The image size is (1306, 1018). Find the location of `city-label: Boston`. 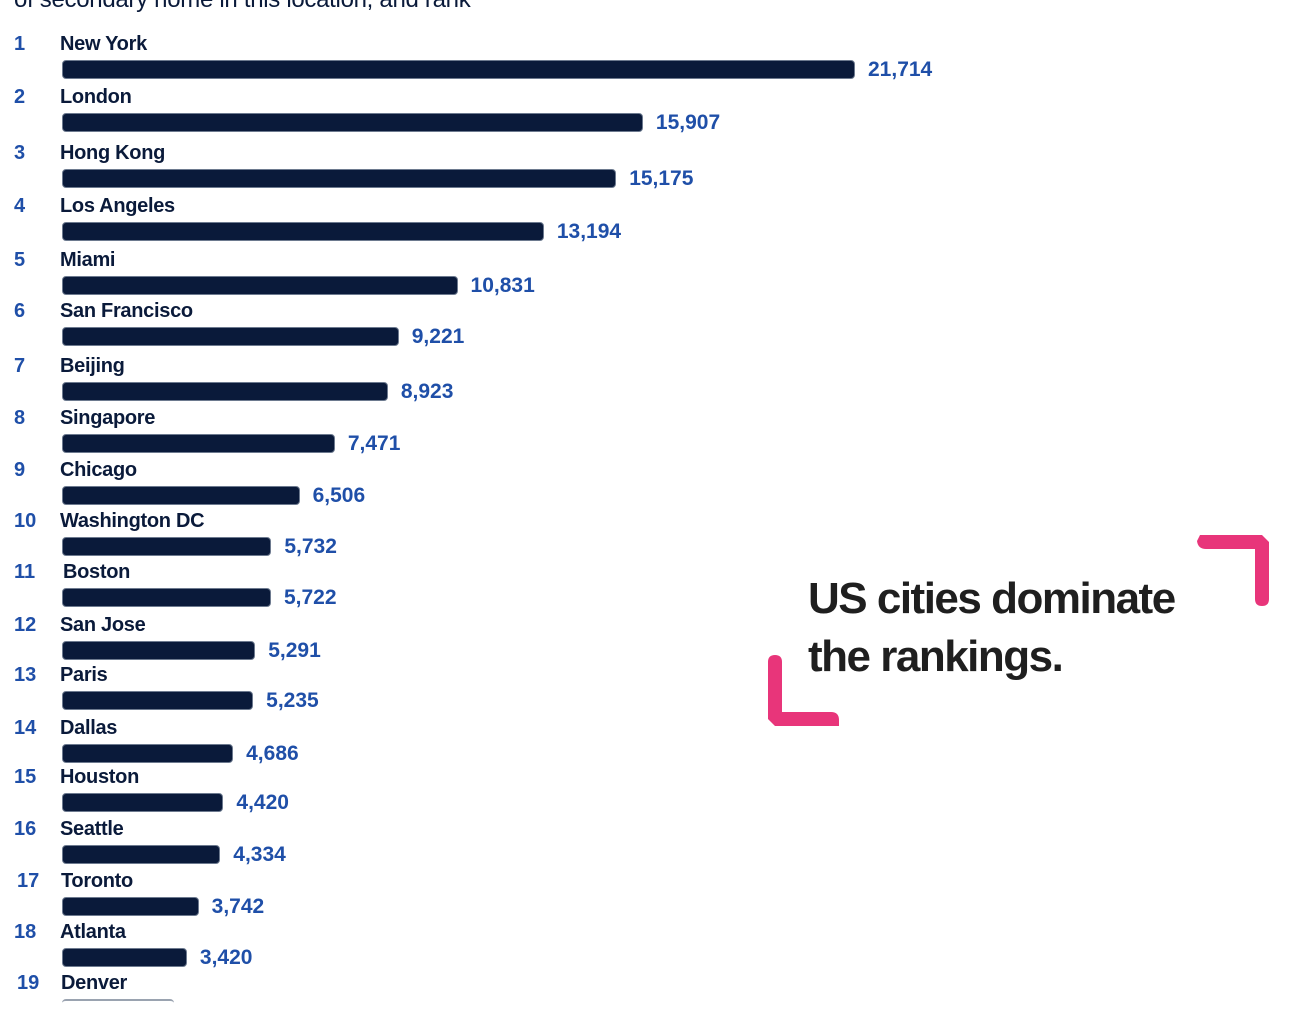

city-label: Boston is located at coordinates (97, 572).